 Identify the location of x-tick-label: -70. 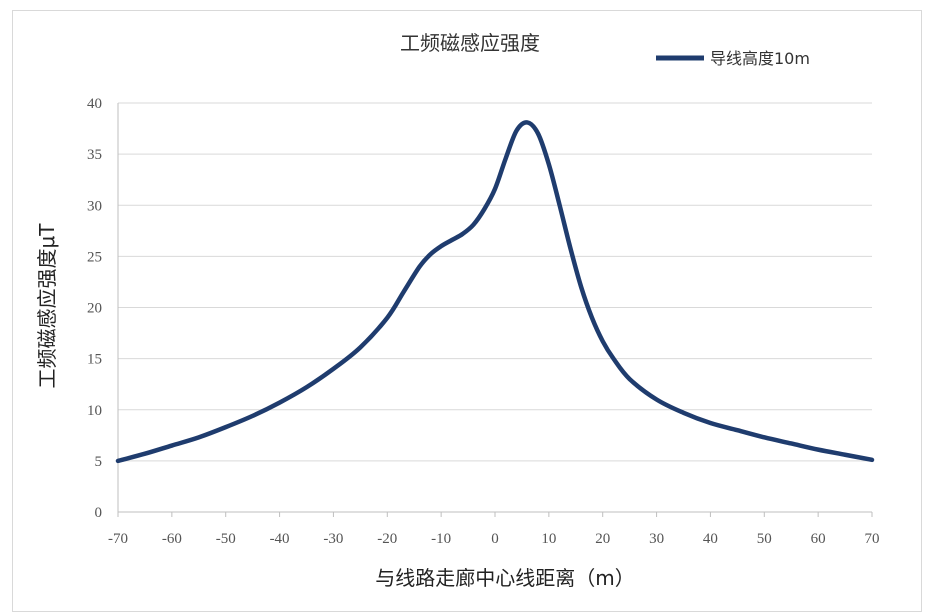
(118, 539).